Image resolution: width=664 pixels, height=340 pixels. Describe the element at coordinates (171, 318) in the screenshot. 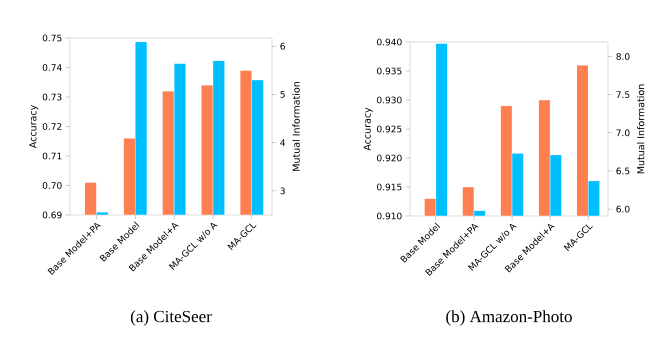

I see `text: (a) CiteSeer` at that location.